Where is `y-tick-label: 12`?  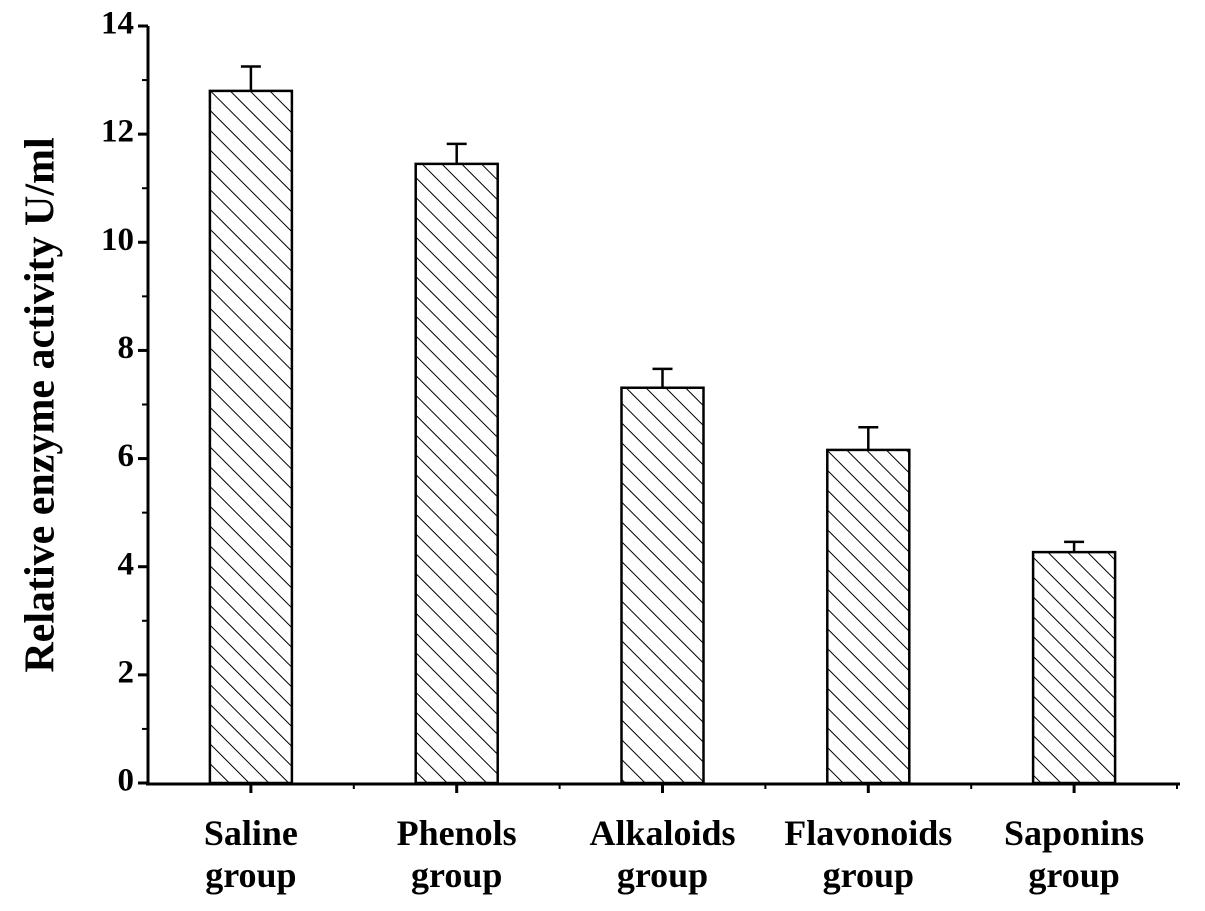 y-tick-label: 12 is located at coordinates (117, 132).